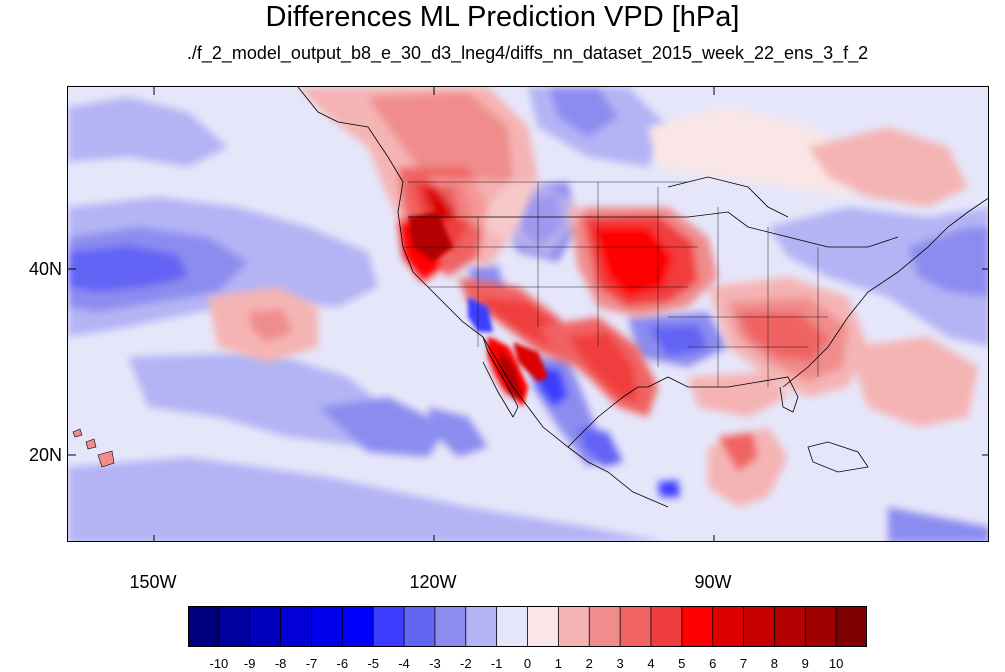 This screenshot has height=672, width=1005. What do you see at coordinates (836, 663) in the screenshot?
I see `colorbar-tick-label: 10` at bounding box center [836, 663].